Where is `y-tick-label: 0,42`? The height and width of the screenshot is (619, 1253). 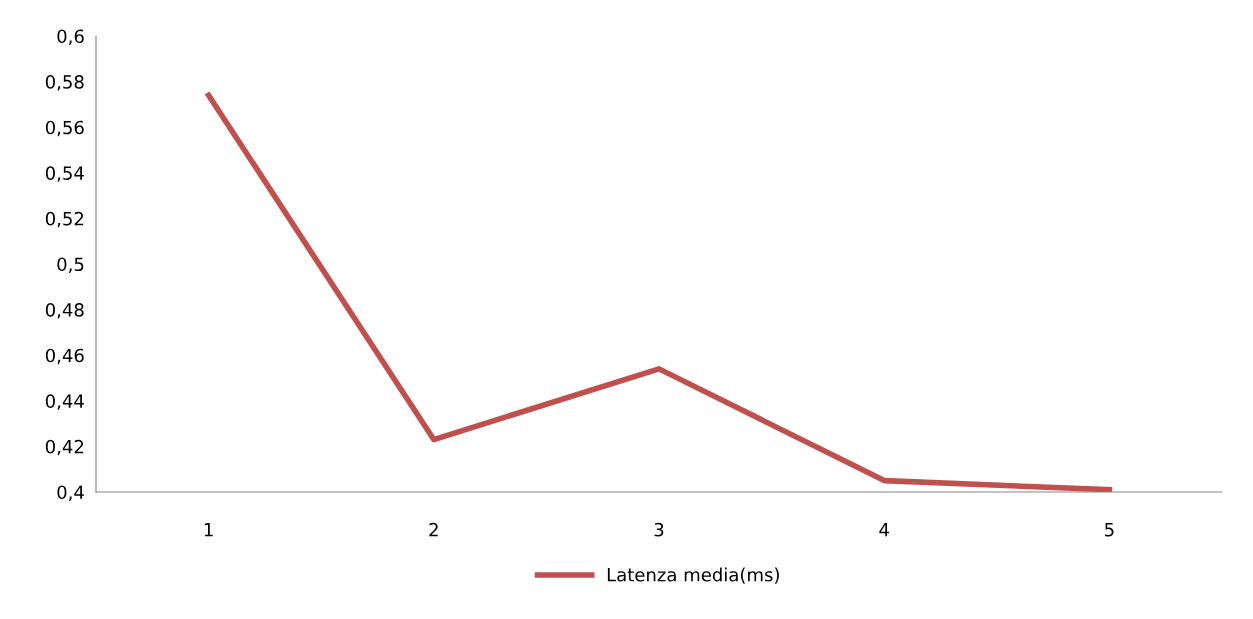 y-tick-label: 0,42 is located at coordinates (64, 447).